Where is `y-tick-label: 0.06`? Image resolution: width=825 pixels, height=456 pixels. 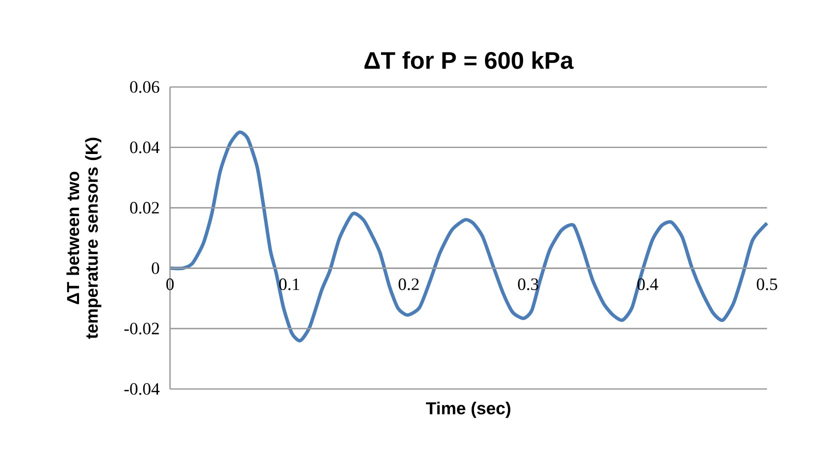 y-tick-label: 0.06 is located at coordinates (145, 87).